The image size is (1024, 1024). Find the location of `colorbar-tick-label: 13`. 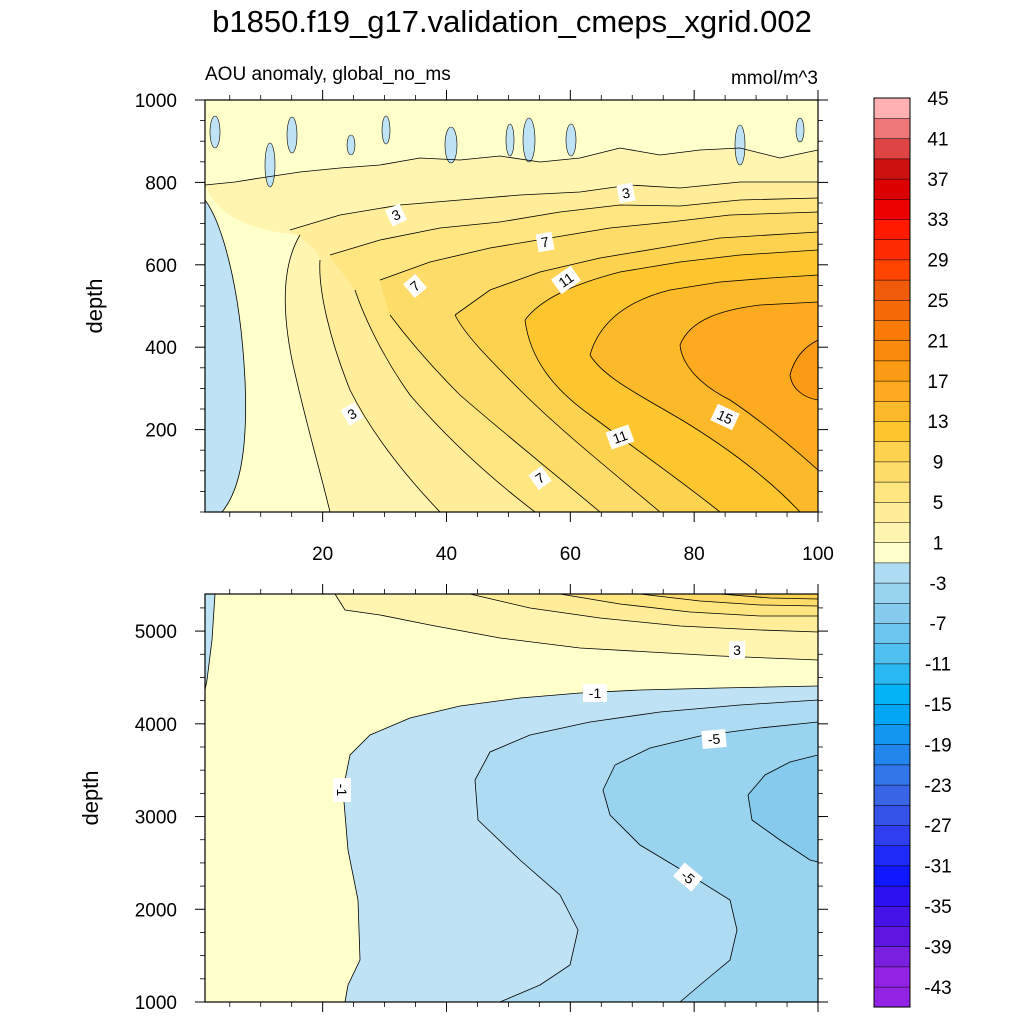

colorbar-tick-label: 13 is located at coordinates (937, 422).